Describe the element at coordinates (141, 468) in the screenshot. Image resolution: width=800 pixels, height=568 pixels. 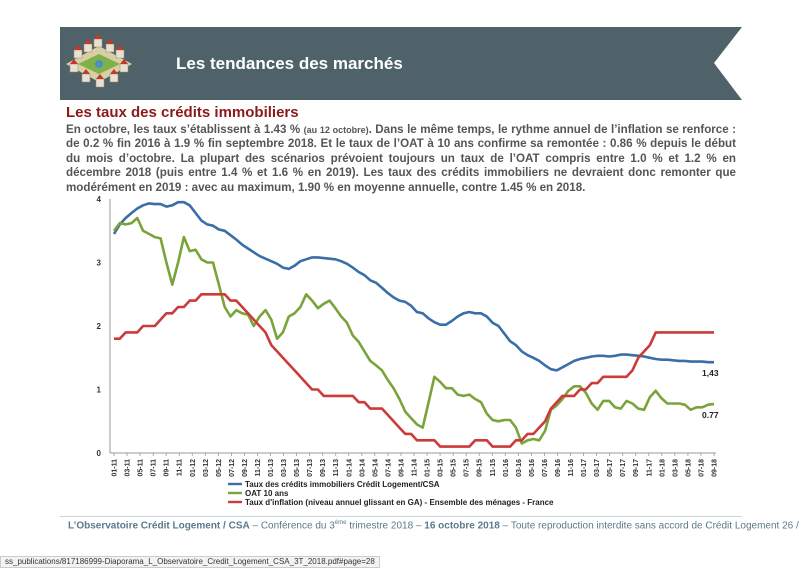
I see `x-tick-label: 05-11` at that location.